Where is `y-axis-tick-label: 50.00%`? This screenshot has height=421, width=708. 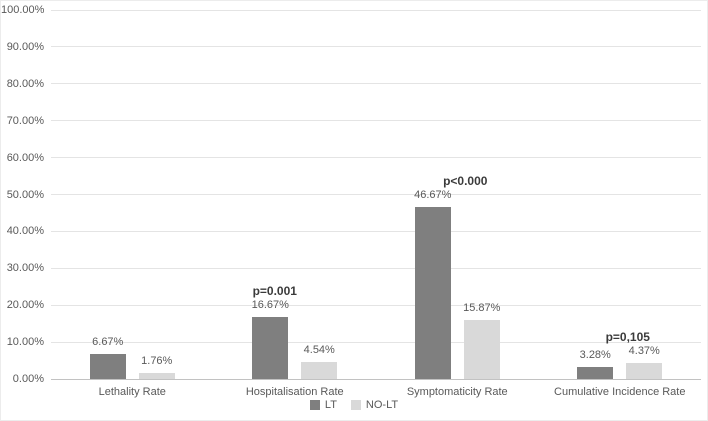
y-axis-tick-label: 50.00% is located at coordinates (25, 194).